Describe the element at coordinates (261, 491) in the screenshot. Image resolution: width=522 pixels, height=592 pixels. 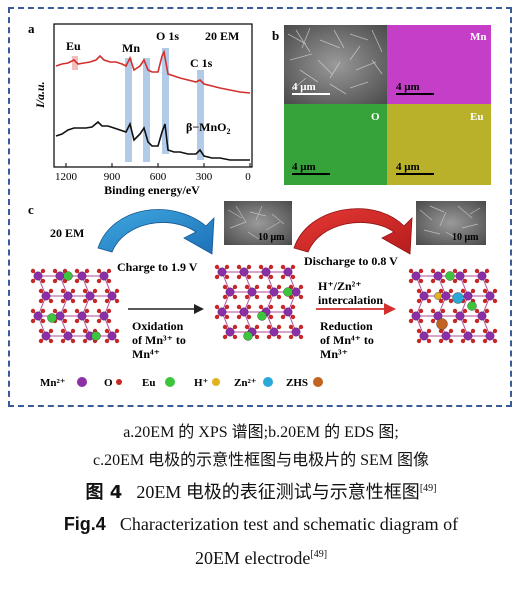
I see `caption-cn: 图 4 20EM 电极的表征测试与示意性框图[49]` at that location.